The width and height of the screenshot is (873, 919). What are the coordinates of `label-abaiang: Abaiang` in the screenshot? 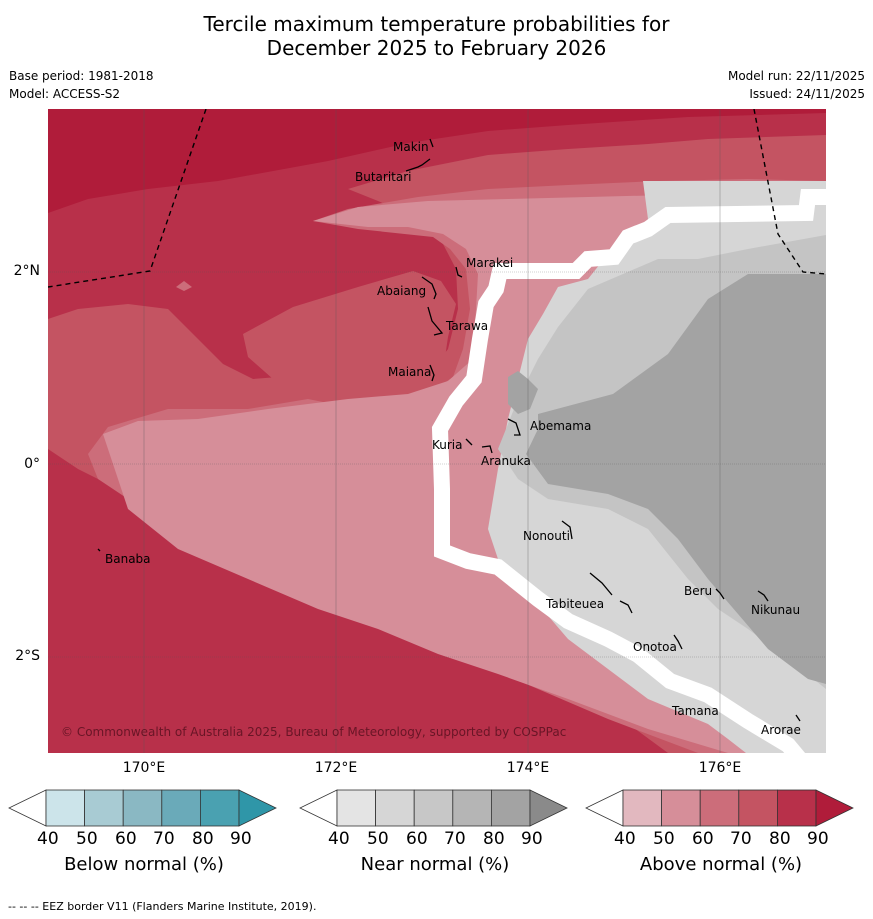 It's located at (401, 291).